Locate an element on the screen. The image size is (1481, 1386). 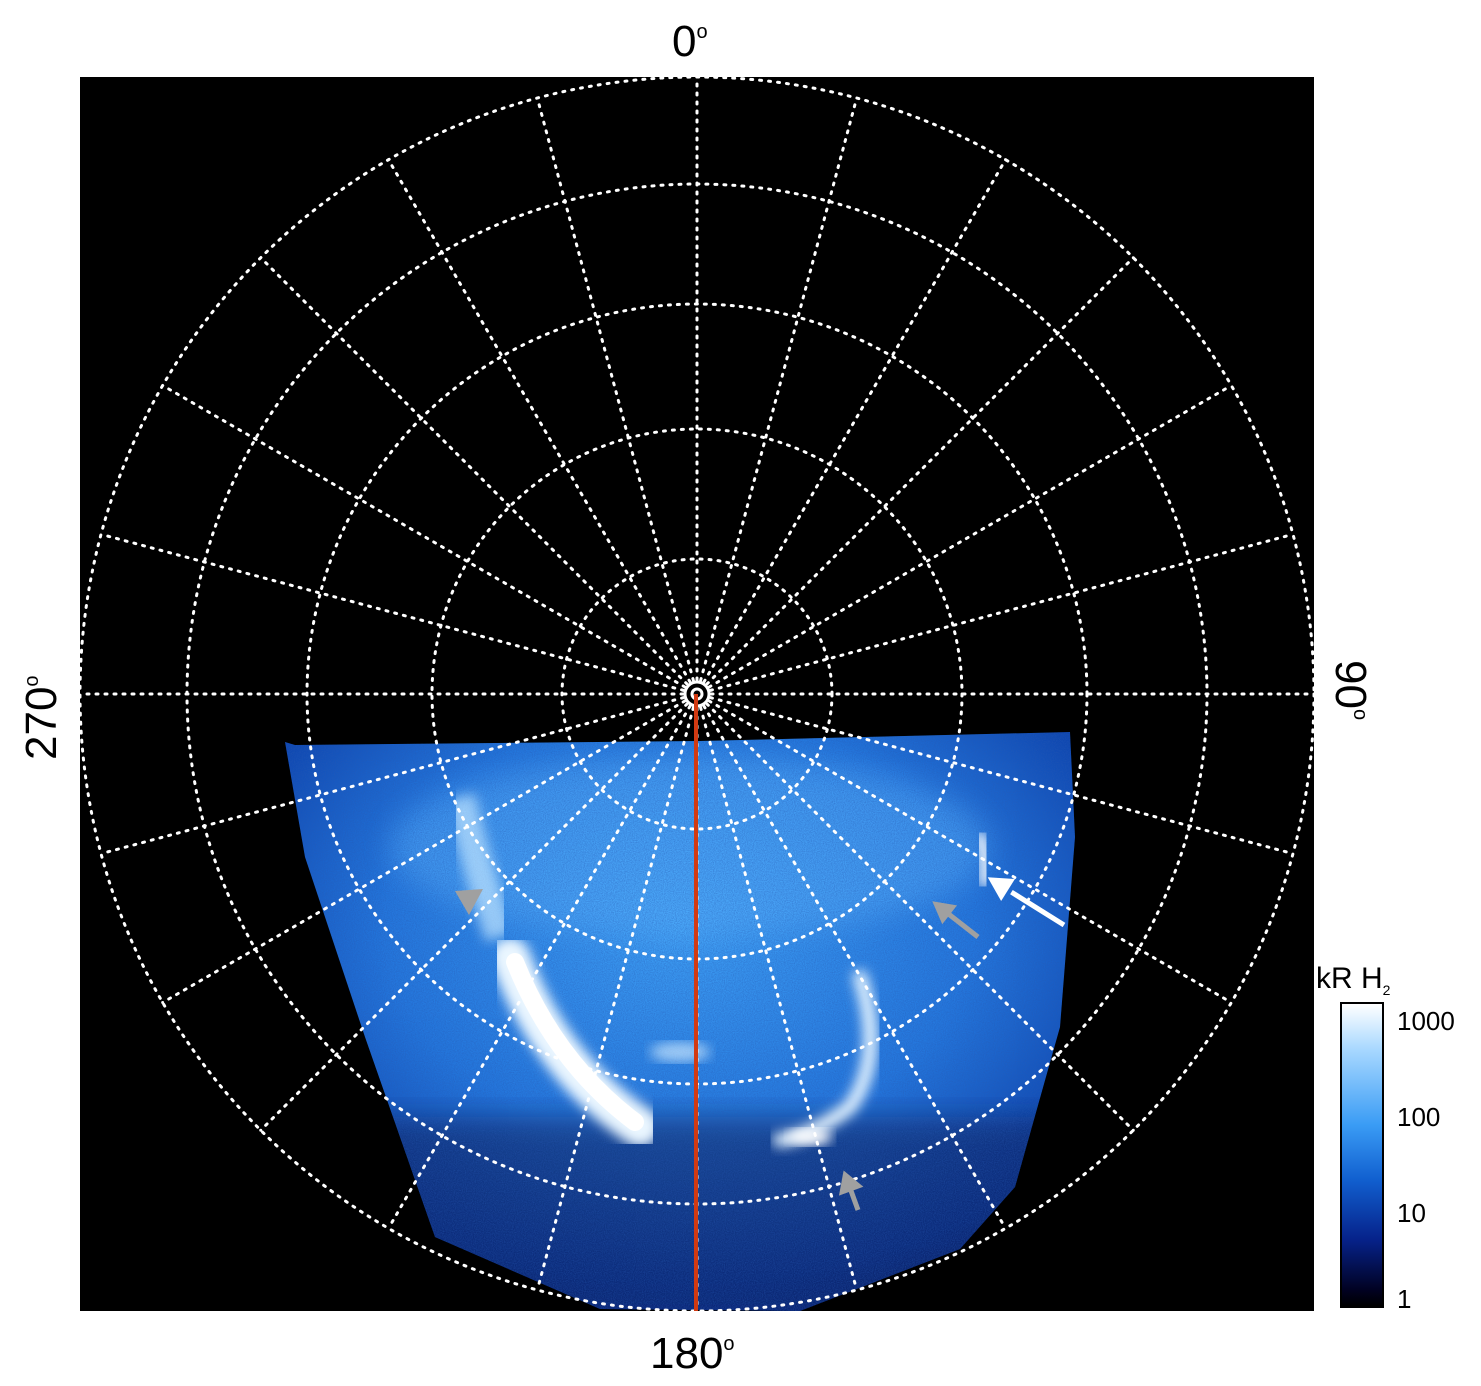
annotation-arrows is located at coordinates (760, 1044).